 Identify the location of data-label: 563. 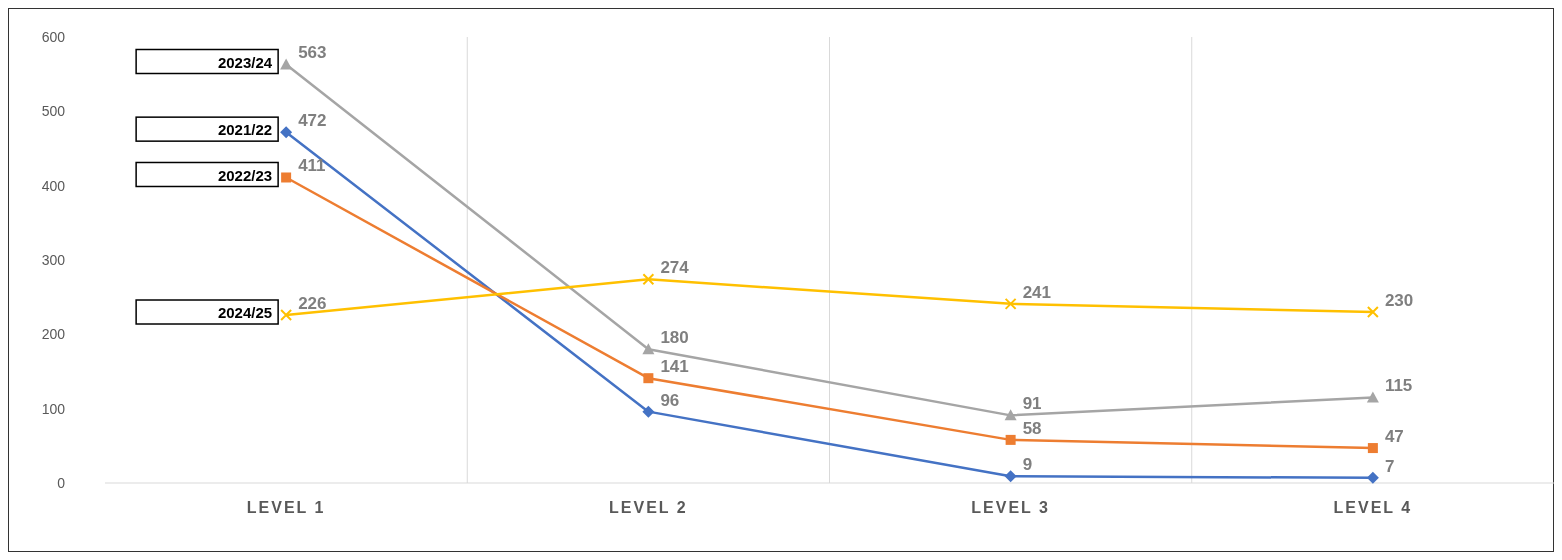
(312, 53).